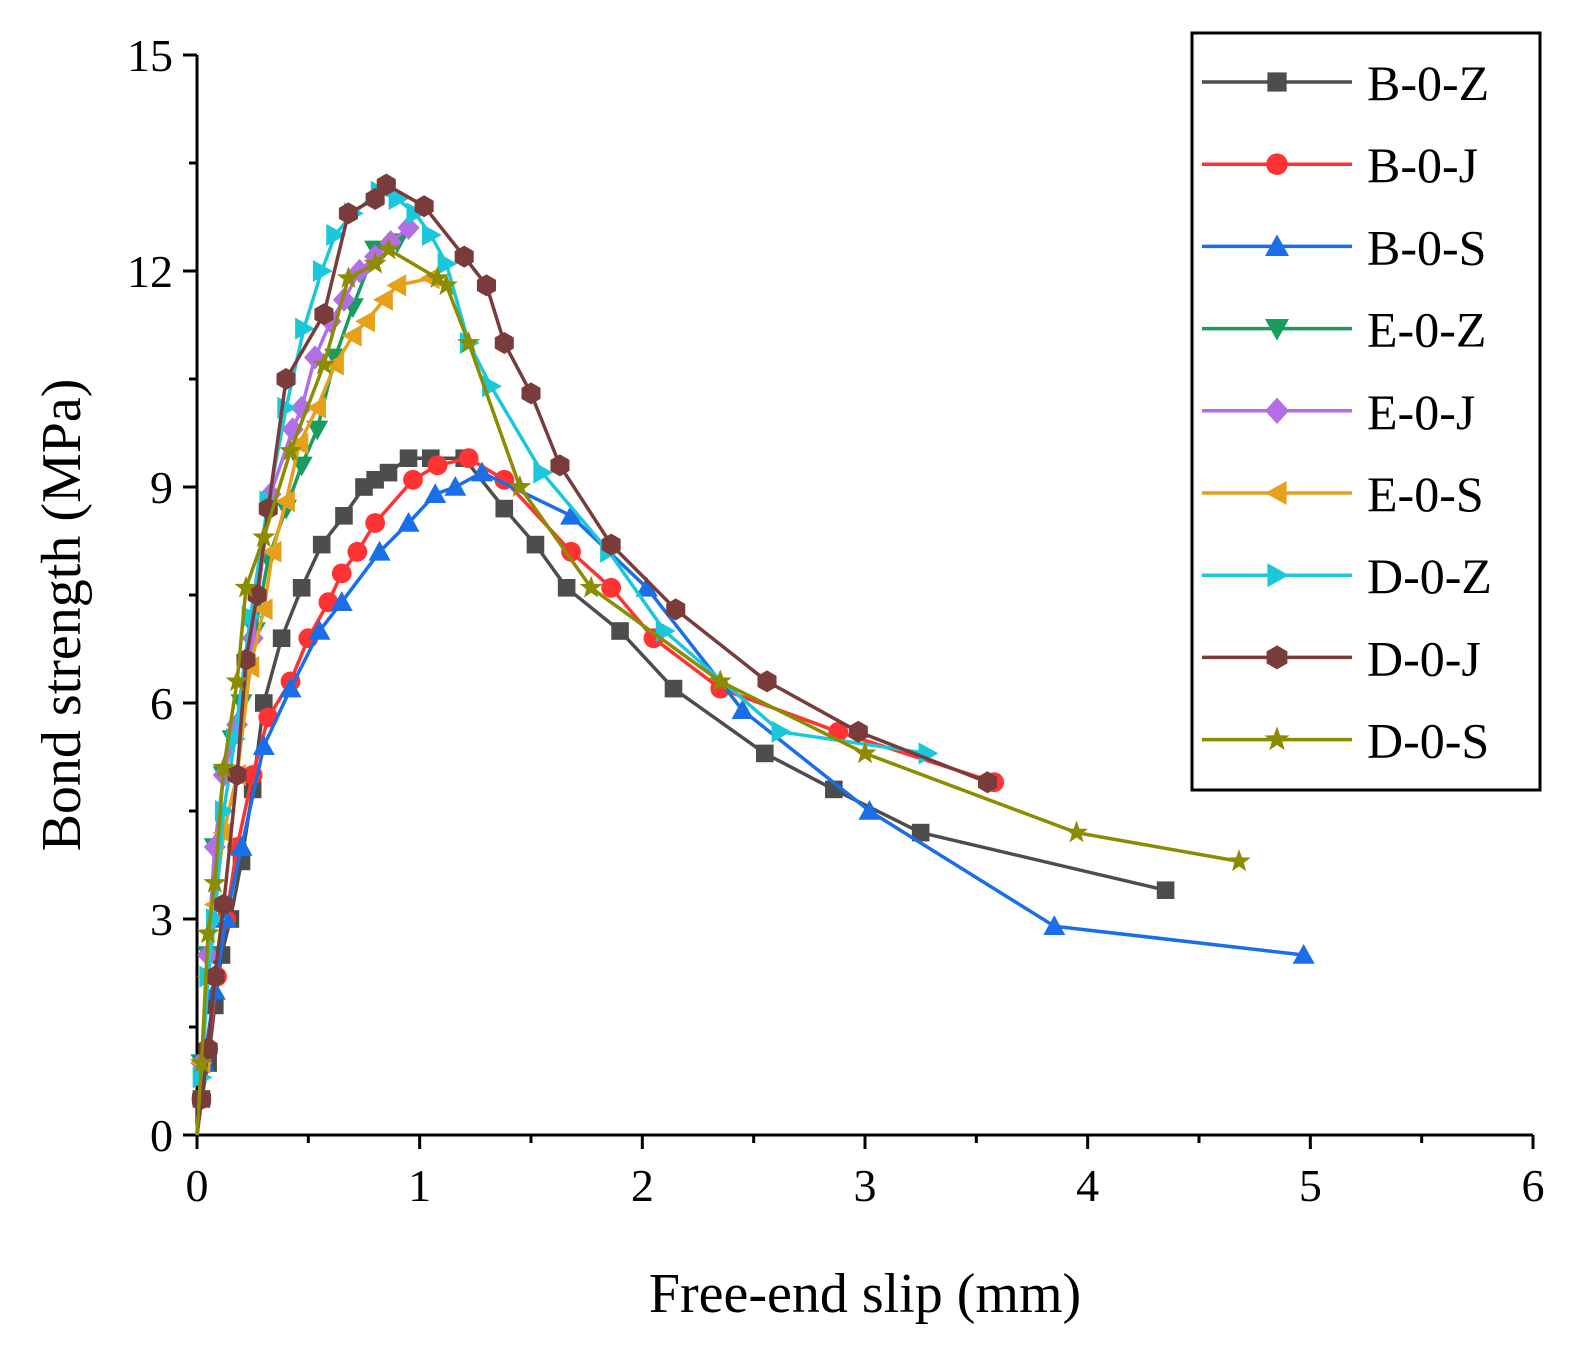 The height and width of the screenshot is (1369, 1596). What do you see at coordinates (1422, 165) in the screenshot?
I see `legend-label-b-0-j: B-0-J` at bounding box center [1422, 165].